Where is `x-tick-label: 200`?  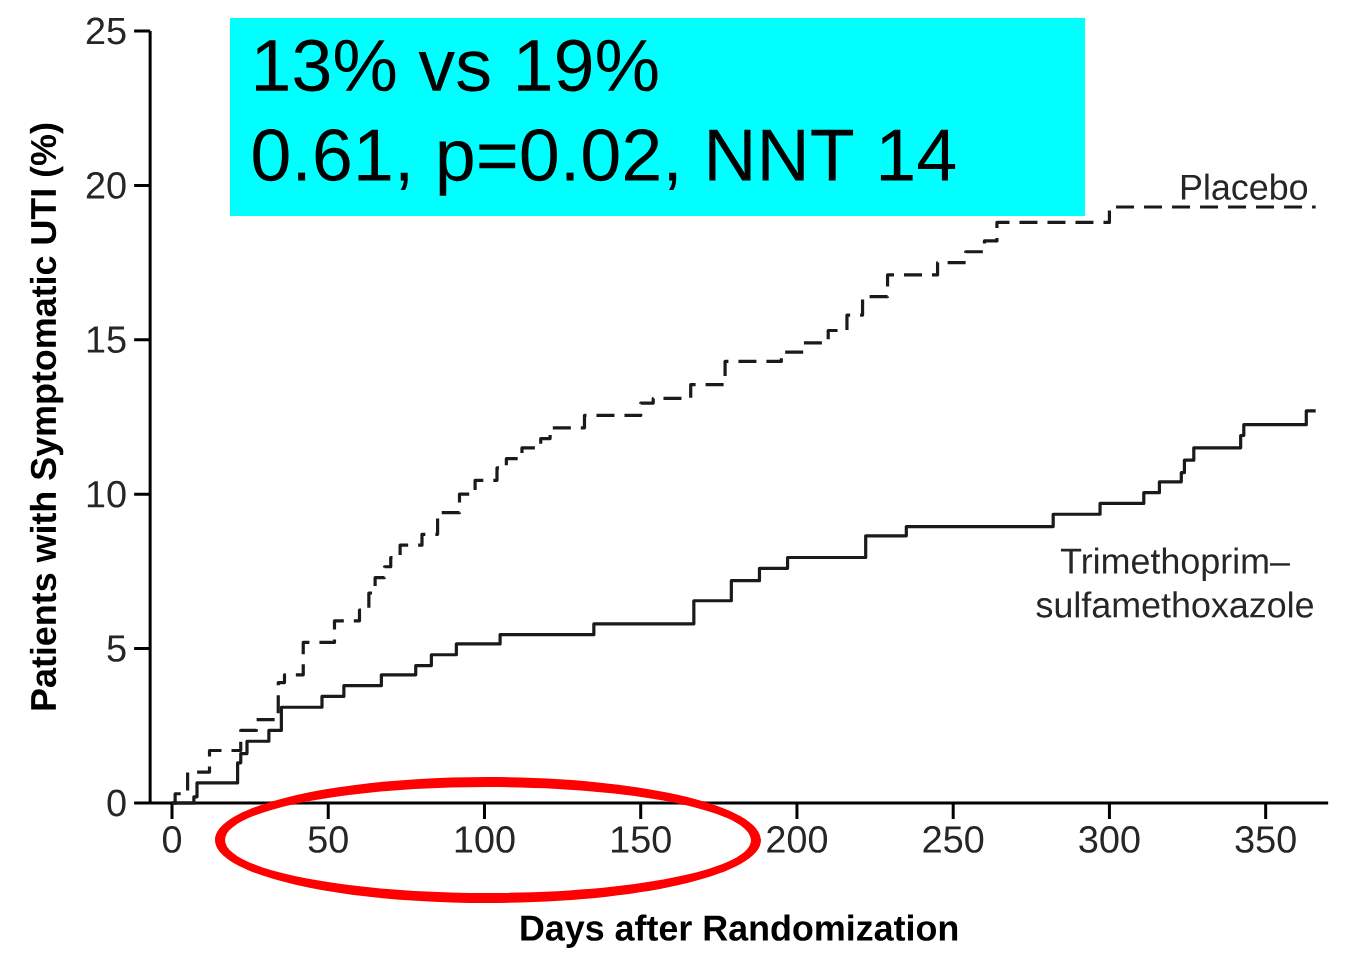
x-tick-label: 200 is located at coordinates (797, 840).